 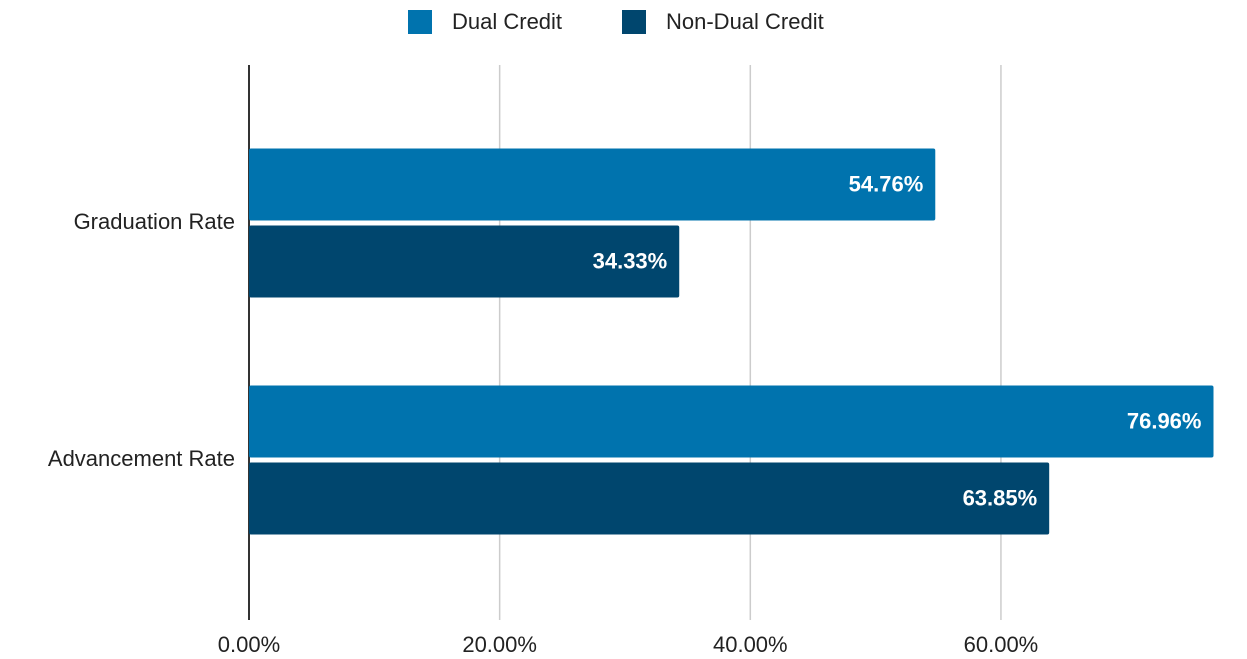 What do you see at coordinates (154, 221) in the screenshot?
I see `y-tick-label: Graduation Rate` at bounding box center [154, 221].